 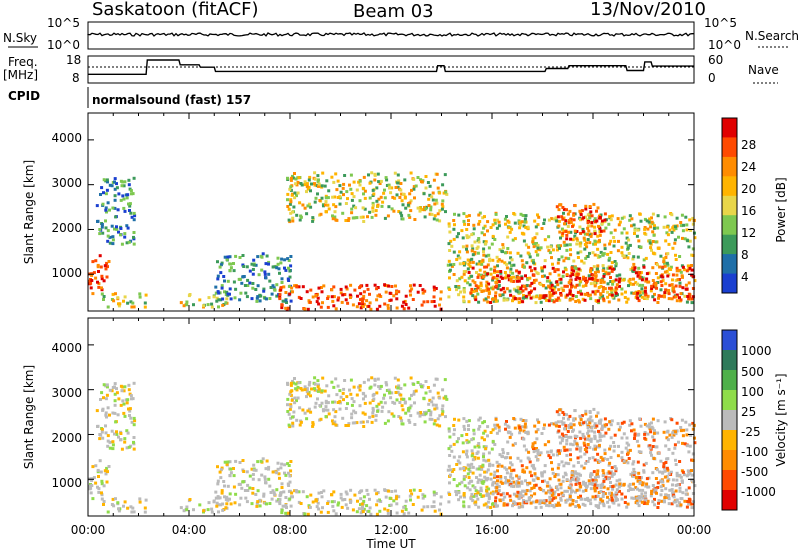 I want to click on vel-cb-tick-500: 500, so click(x=752, y=372).